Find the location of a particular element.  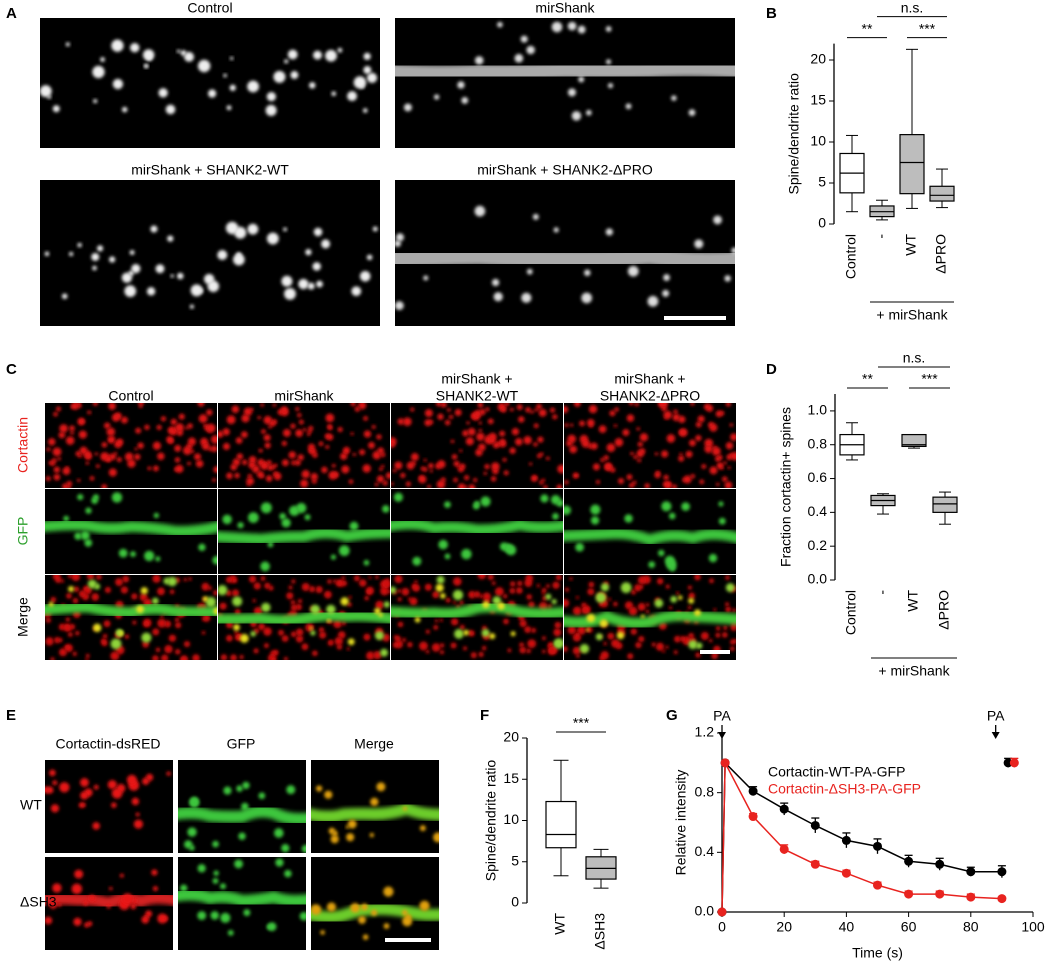

column-title: mirShank + is located at coordinates (649, 379).